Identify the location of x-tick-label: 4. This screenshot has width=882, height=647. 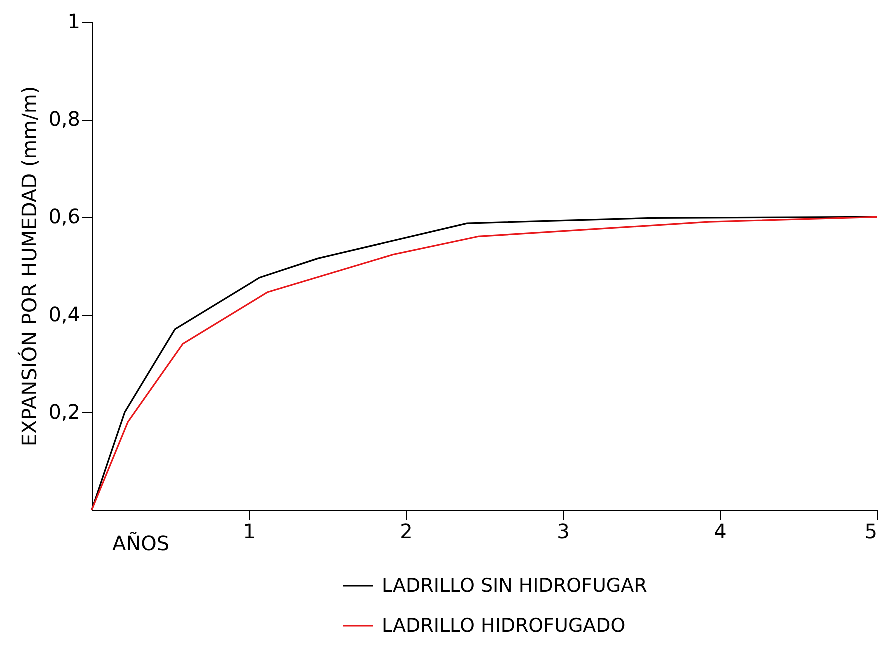
(720, 532).